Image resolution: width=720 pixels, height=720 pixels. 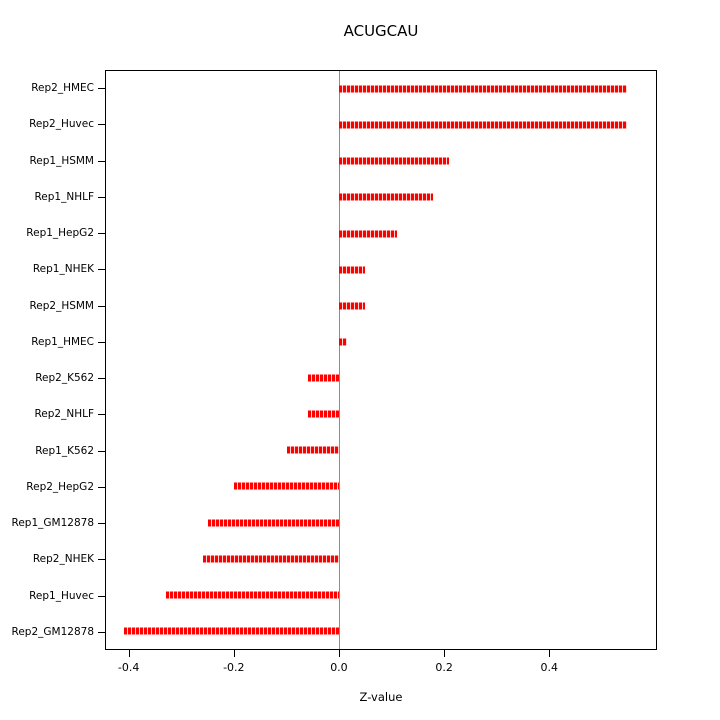 What do you see at coordinates (64, 414) in the screenshot?
I see `y-axis-label: Rep2_NHLF` at bounding box center [64, 414].